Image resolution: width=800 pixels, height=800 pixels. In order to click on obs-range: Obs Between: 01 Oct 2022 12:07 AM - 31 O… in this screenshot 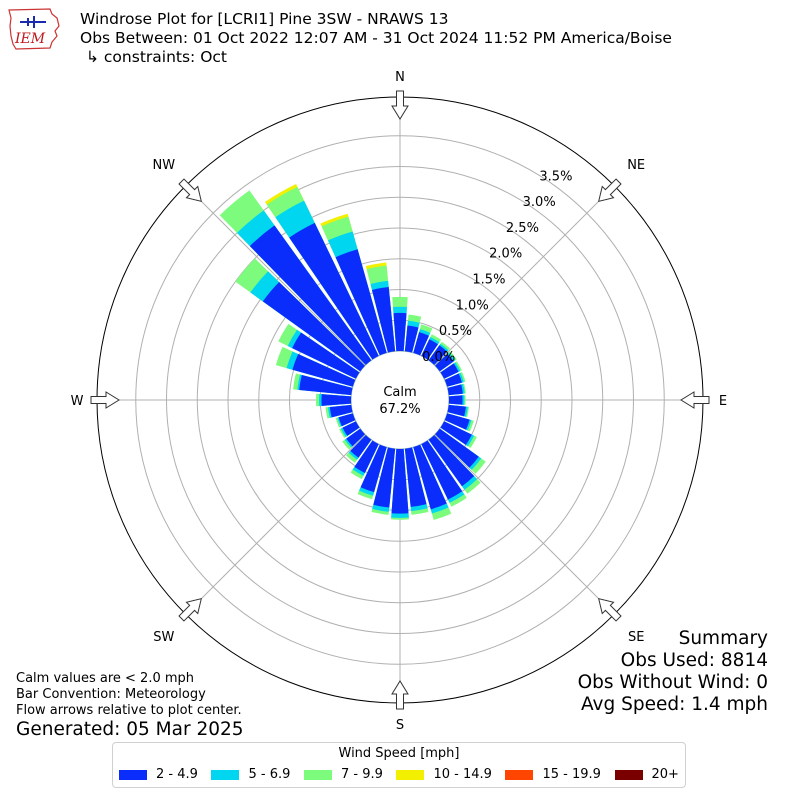, I will do `click(376, 38)`.